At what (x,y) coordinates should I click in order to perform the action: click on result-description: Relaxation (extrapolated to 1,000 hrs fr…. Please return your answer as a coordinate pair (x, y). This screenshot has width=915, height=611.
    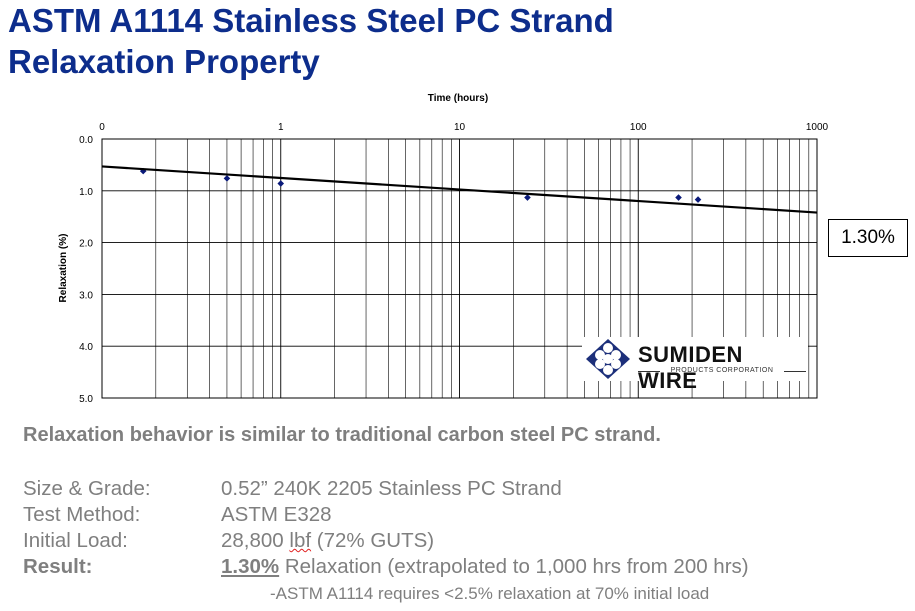
    Looking at the image, I should click on (516, 566).